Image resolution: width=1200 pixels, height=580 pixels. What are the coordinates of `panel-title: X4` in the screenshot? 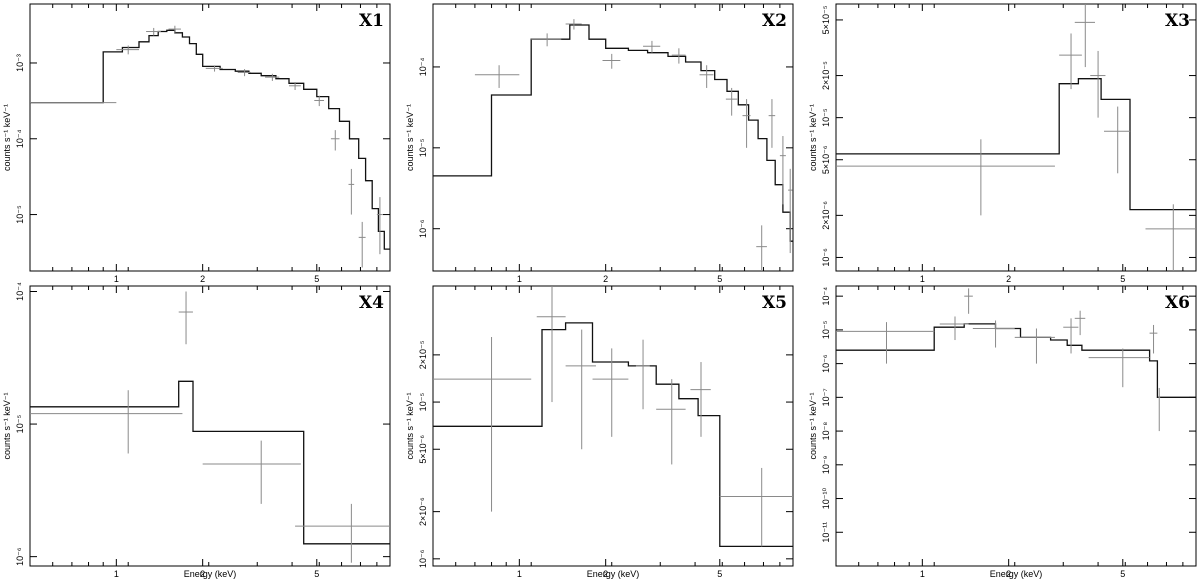 It's located at (371, 303).